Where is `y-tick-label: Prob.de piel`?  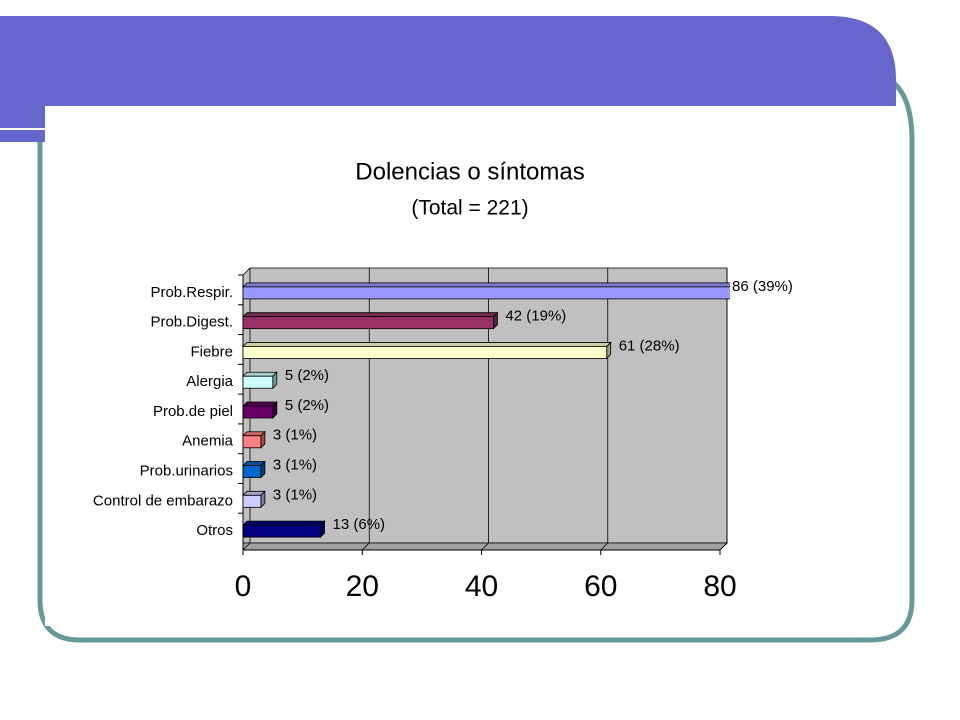
y-tick-label: Prob.de piel is located at coordinates (193, 411).